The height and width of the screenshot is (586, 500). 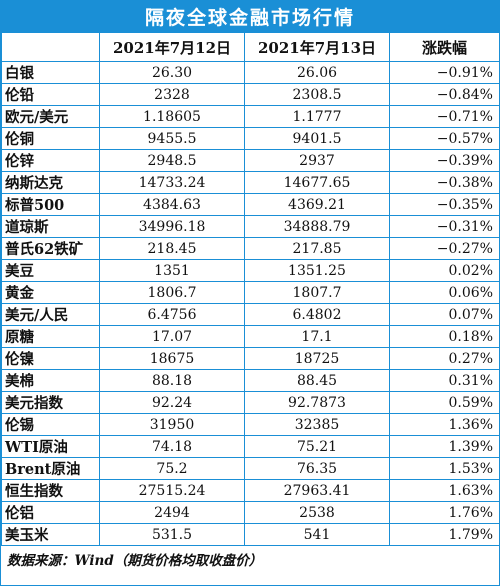 I want to click on row-value-date1: 26.30, so click(x=172, y=72).